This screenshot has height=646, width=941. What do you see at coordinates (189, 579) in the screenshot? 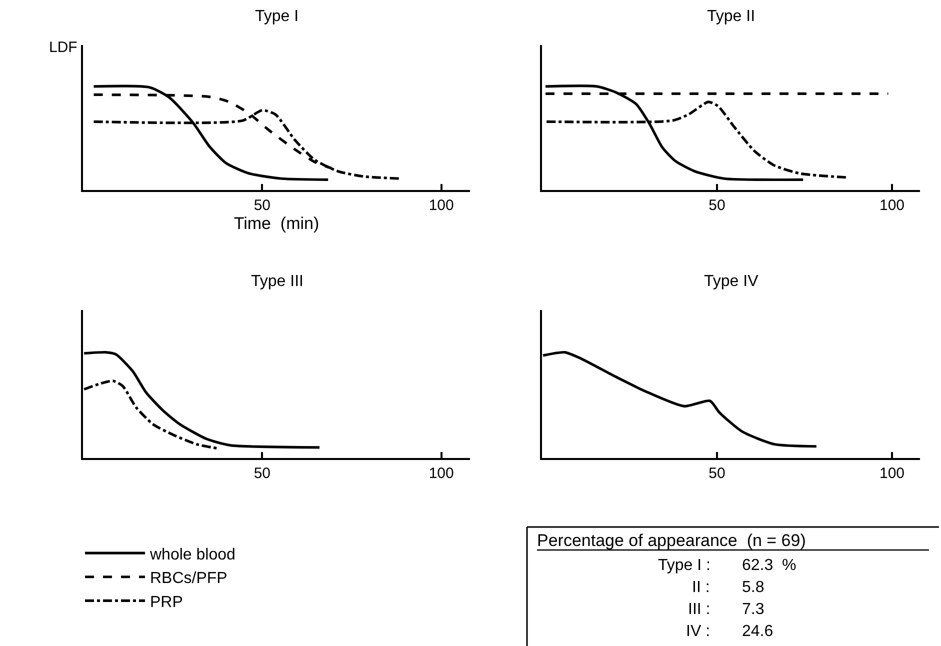
I see `legend-label: RBCs/PFP` at bounding box center [189, 579].